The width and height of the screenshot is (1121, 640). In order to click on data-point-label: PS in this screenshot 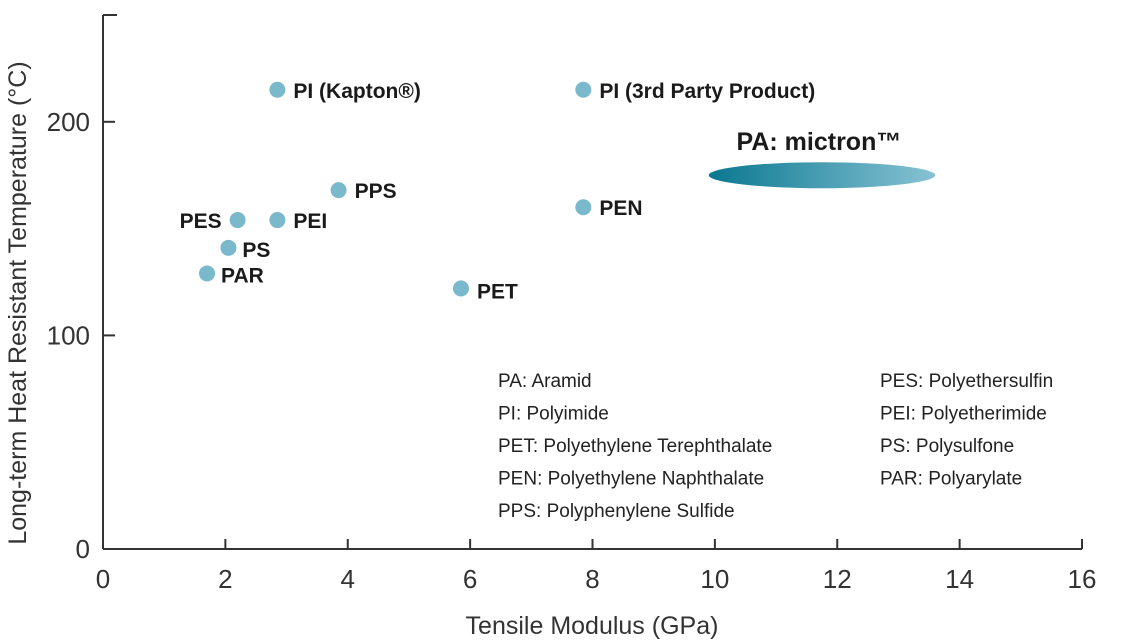, I will do `click(256, 250)`.